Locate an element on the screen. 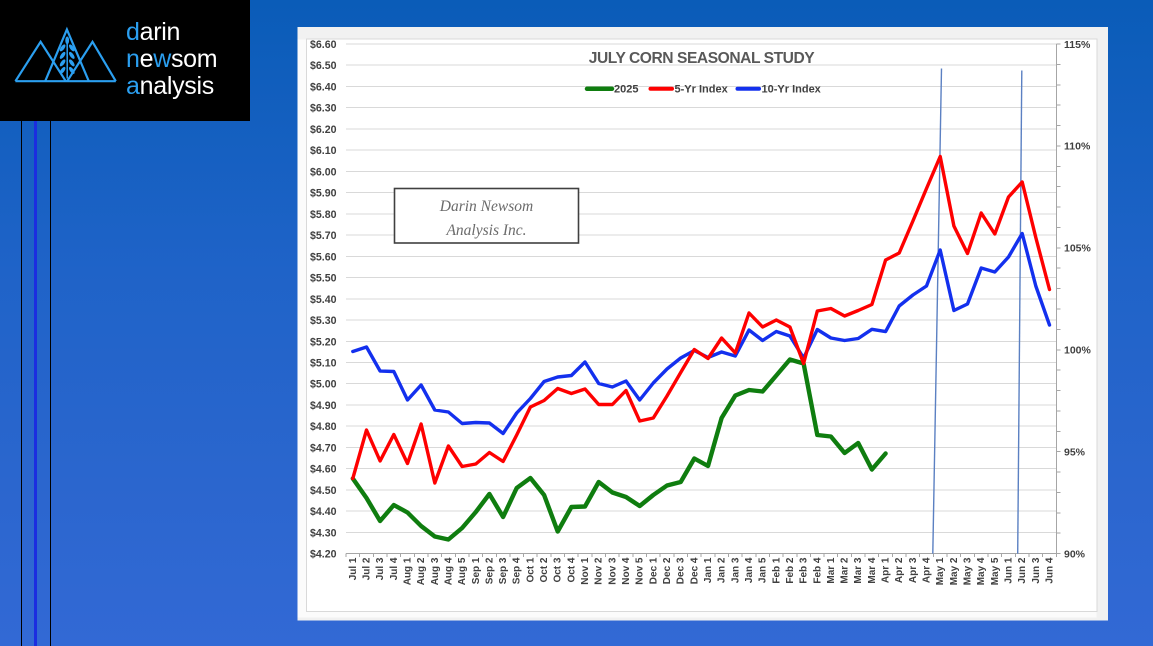  svg-text: Darin Newsom is located at coordinates (486, 206).